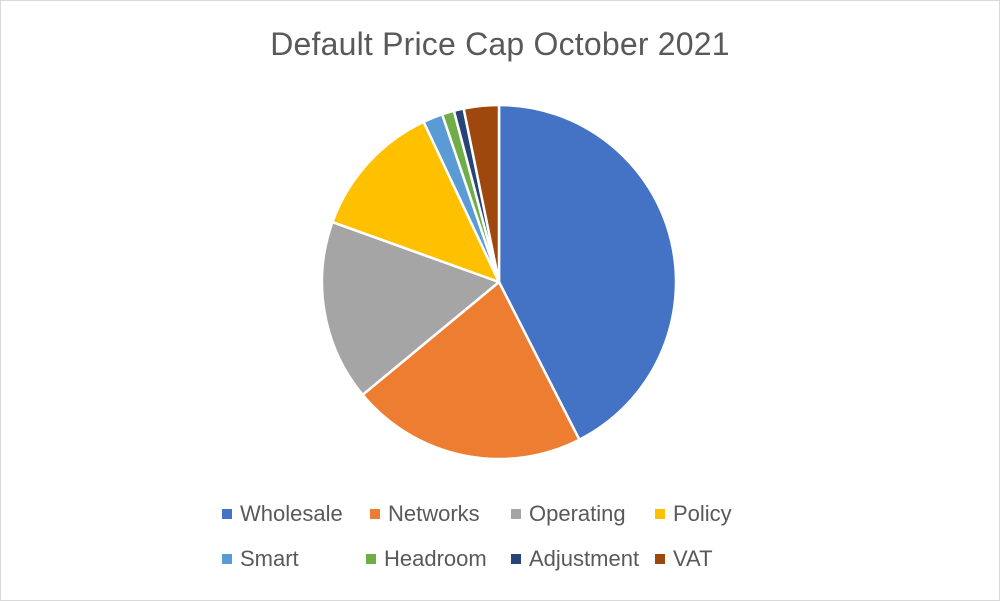  I want to click on pie-slice-networks, so click(471, 370).